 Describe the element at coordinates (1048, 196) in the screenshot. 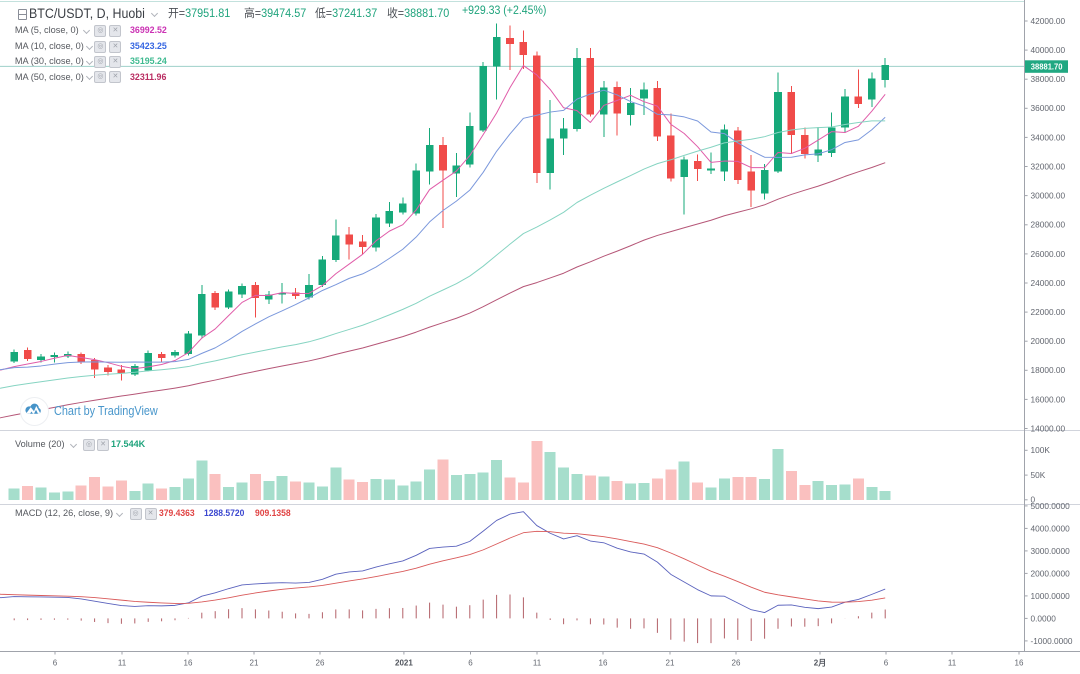

I see `svg-text: 30000.00` at that location.